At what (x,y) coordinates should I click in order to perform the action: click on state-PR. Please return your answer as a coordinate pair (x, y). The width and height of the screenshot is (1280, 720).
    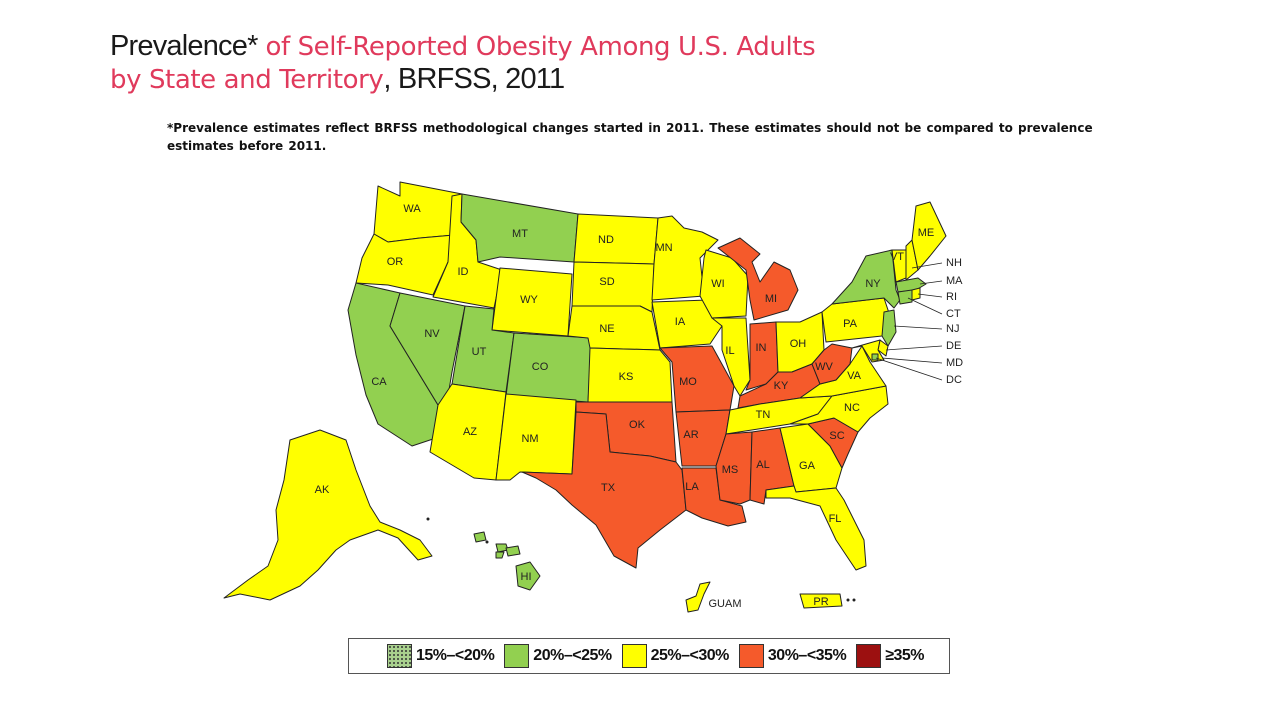
    Looking at the image, I should click on (821, 601).